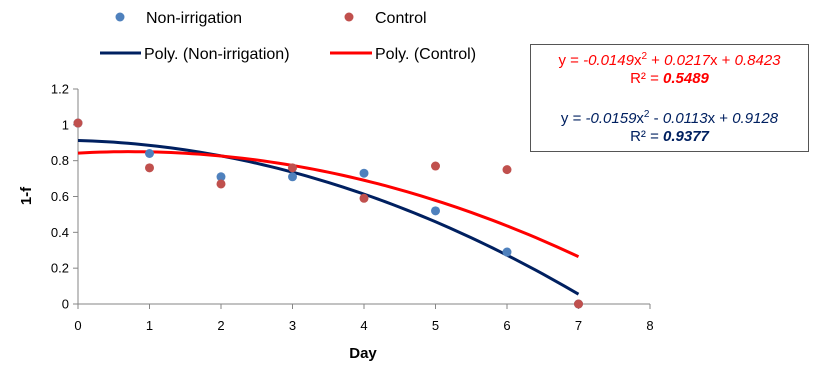  Describe the element at coordinates (220, 325) in the screenshot. I see `x-tick-label: 2` at that location.